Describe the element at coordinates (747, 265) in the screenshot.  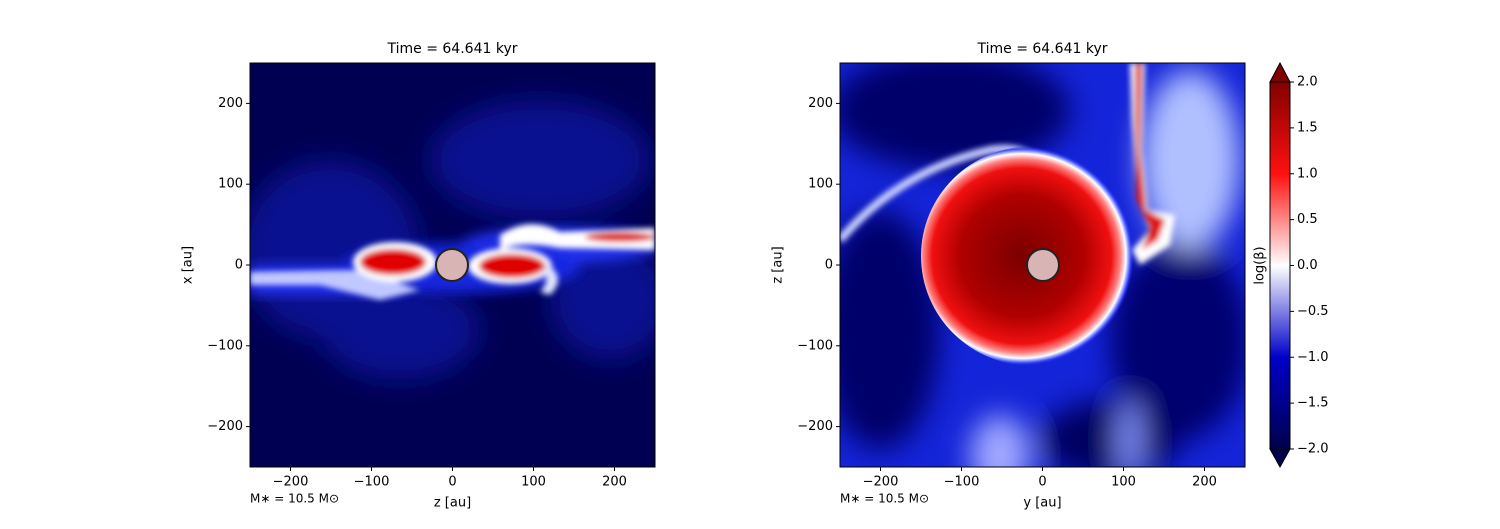
I see `star-marker` at that location.